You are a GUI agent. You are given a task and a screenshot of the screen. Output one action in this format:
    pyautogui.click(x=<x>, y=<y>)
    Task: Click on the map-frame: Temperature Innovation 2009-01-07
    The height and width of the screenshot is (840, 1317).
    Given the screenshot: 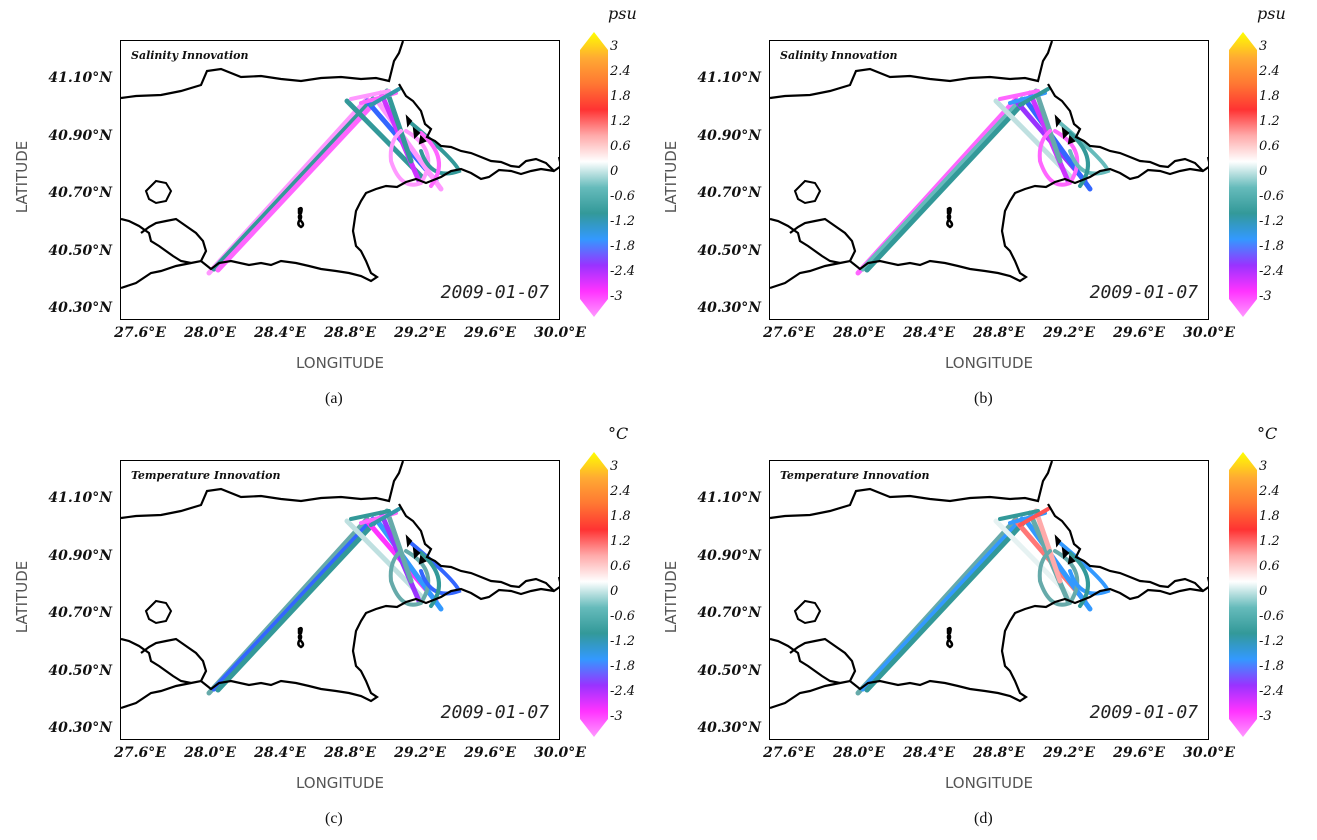 What is the action you would take?
    pyautogui.click(x=989, y=600)
    